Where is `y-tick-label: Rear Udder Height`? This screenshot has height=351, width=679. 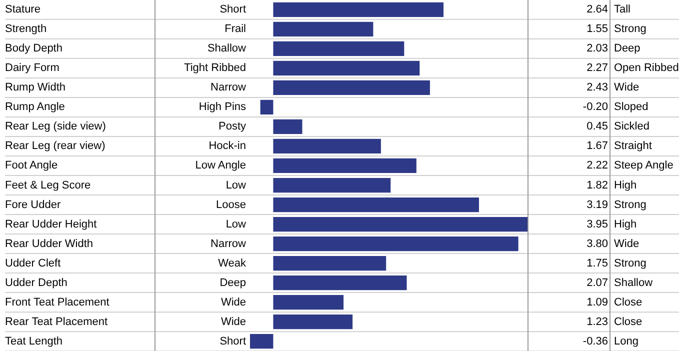 y-tick-label: Rear Udder Height is located at coordinates (51, 224).